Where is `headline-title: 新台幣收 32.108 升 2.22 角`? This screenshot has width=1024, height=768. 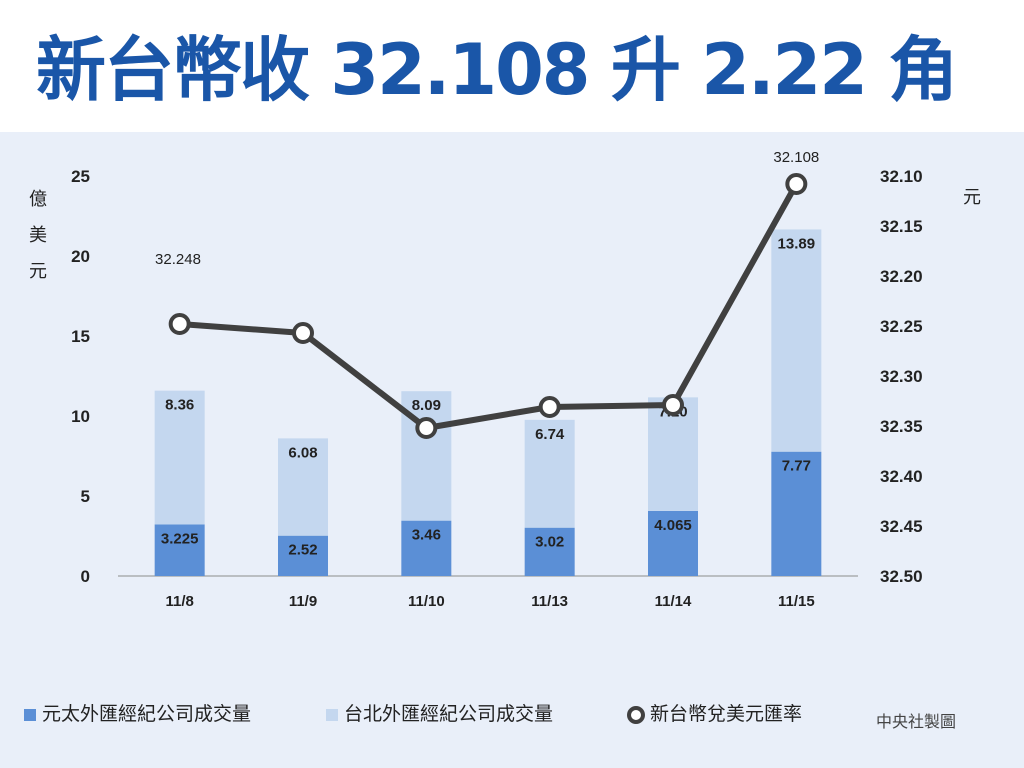
headline-title: 新台幣收 32.108 升 2.22 角 is located at coordinates (497, 70).